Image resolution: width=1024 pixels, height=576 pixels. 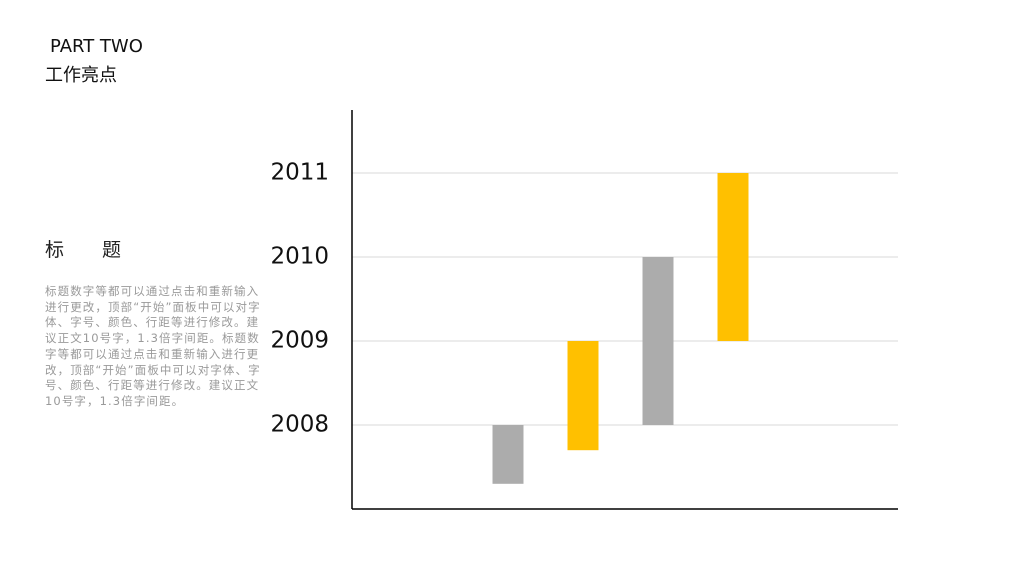 I want to click on y-tick-label: 2009, so click(x=299, y=341).